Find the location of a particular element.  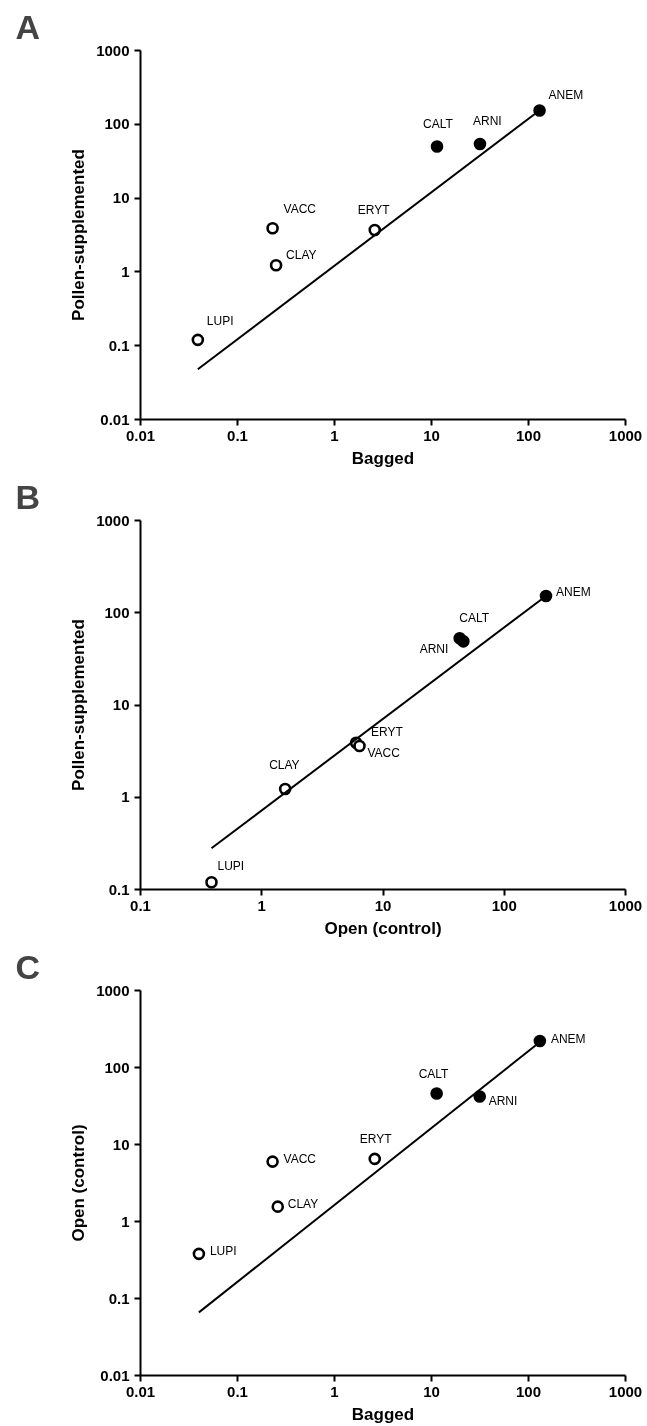

y-axis-title: Open (control) is located at coordinates (79, 1183).